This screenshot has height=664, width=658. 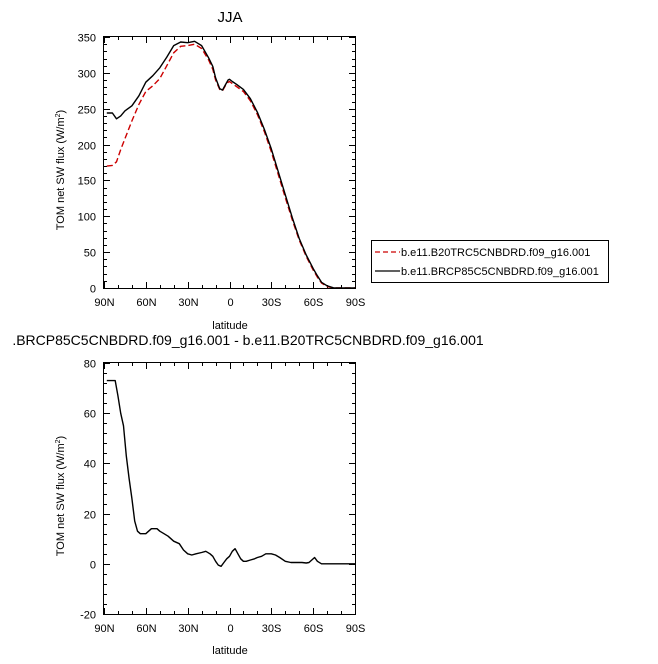 What do you see at coordinates (90, 365) in the screenshot?
I see `y-tick-label: 80` at bounding box center [90, 365].